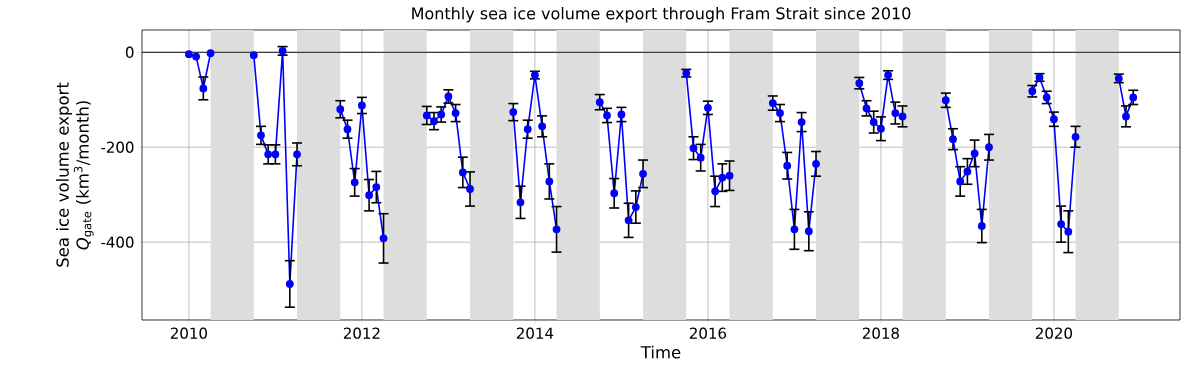 Image resolution: width=1190 pixels, height=390 pixels. I want to click on x-tick-label: 2020, so click(1053, 333).